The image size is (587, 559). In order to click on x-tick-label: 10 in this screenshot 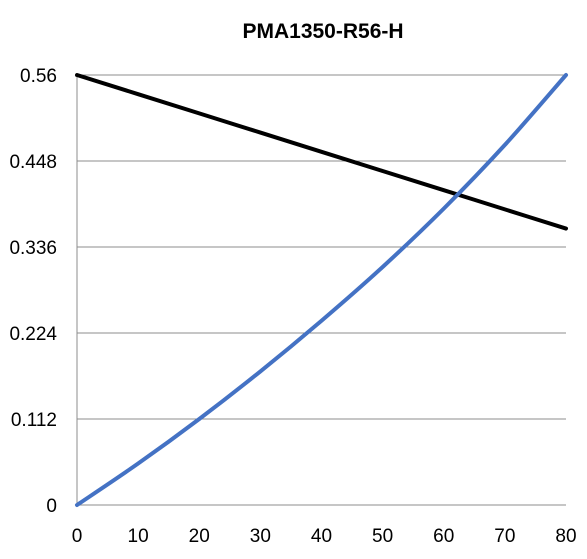, I will do `click(138, 536)`.